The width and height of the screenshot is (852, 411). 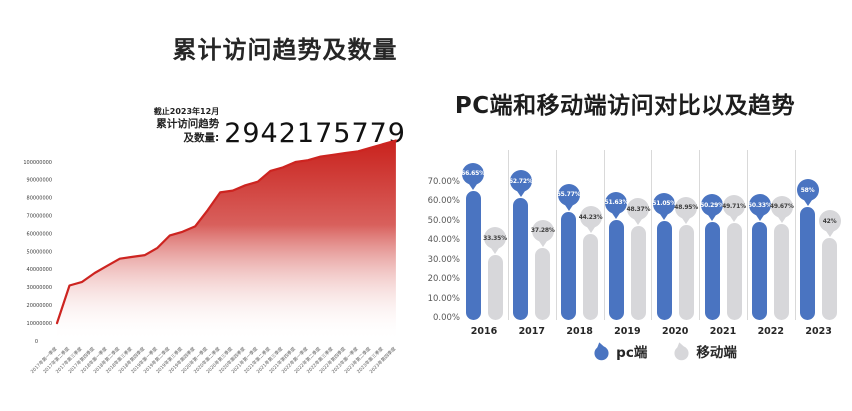 I want to click on mobile-value-bubble: 42%, so click(x=829, y=221).